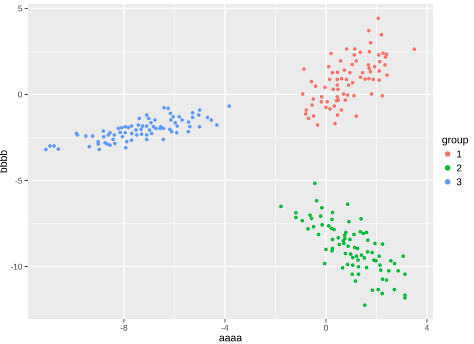 Image resolution: width=474 pixels, height=344 pixels. What do you see at coordinates (16, 267) in the screenshot?
I see `y-tick-label: -10` at bounding box center [16, 267].